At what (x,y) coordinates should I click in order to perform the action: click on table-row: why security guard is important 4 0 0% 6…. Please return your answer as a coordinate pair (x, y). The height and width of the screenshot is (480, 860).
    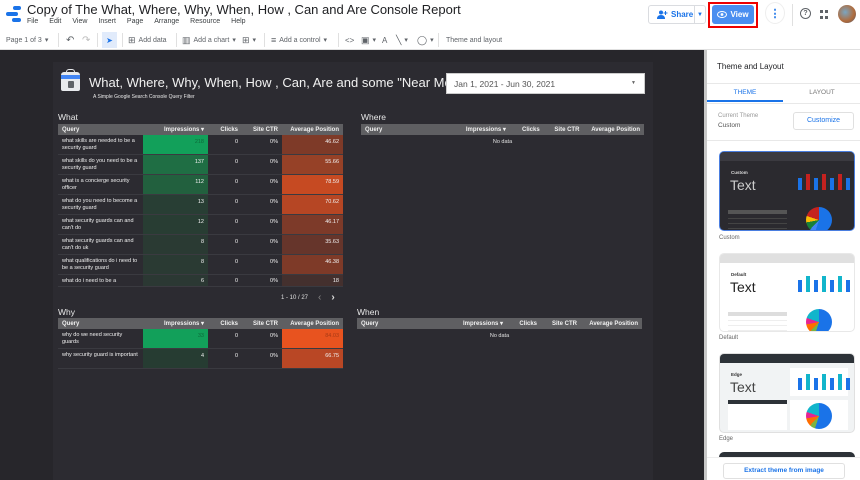
    Looking at the image, I should click on (200, 359).